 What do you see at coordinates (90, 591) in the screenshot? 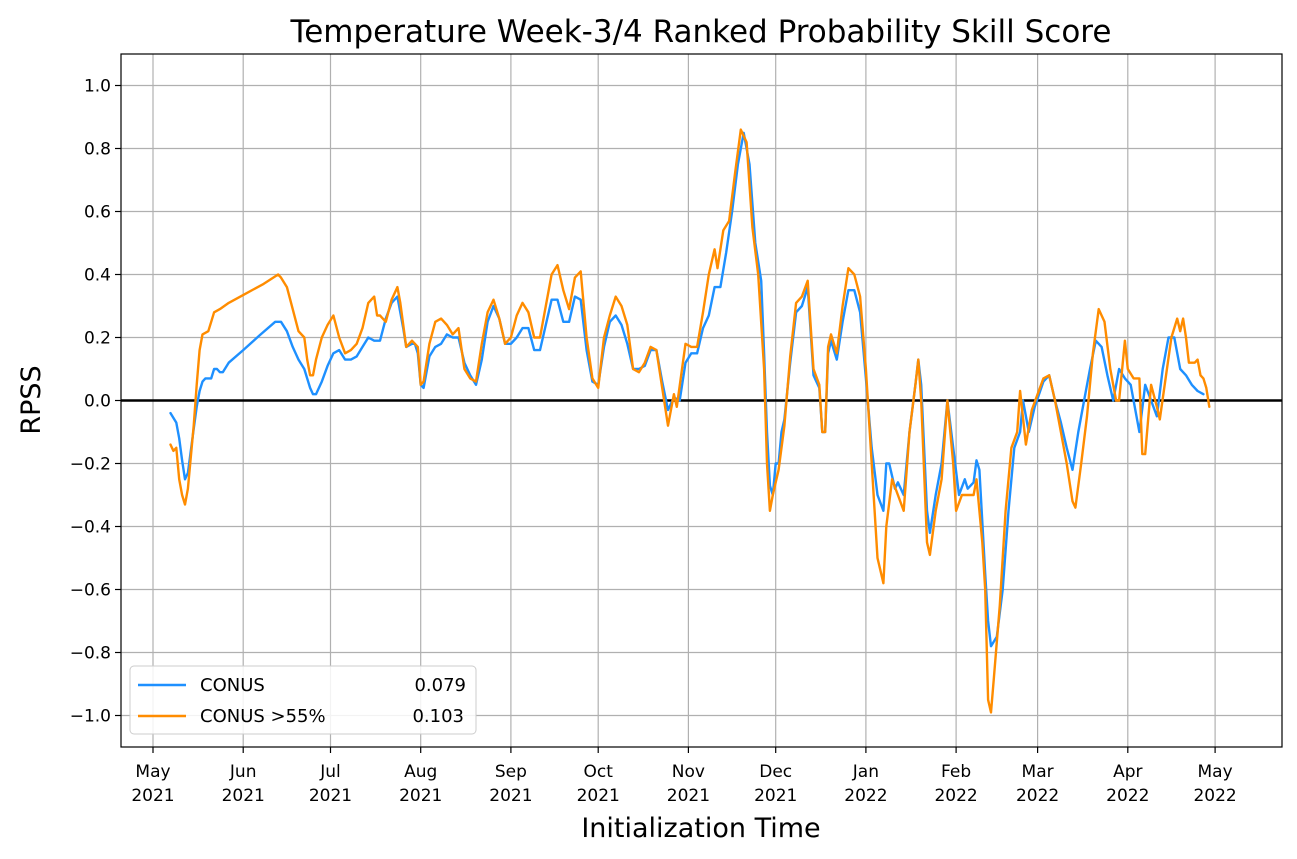
I see `y-tick-label: −0.6` at bounding box center [90, 591].